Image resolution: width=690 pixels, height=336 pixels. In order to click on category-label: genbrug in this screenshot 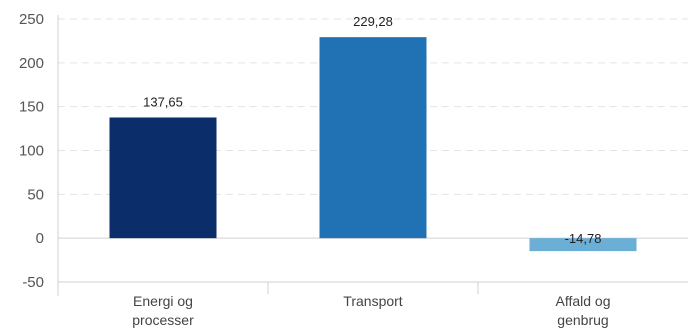, I will do `click(582, 320)`.